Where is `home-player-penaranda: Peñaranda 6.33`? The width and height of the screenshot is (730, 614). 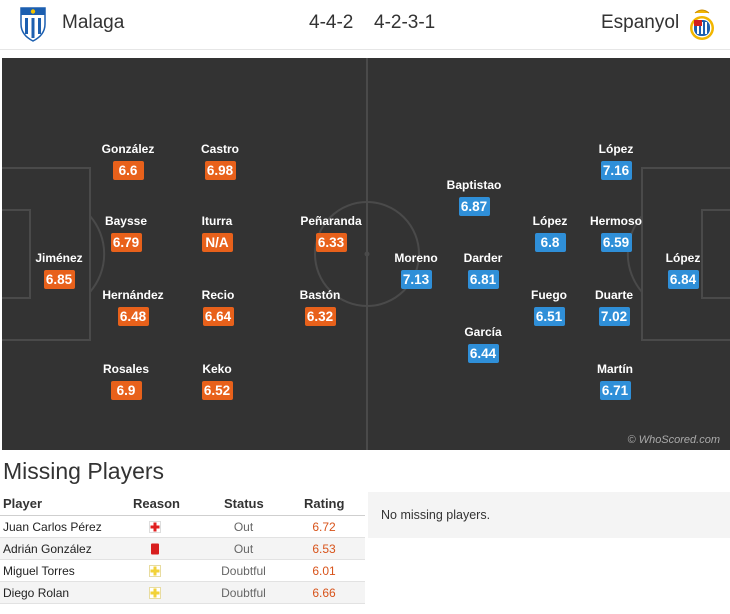 home-player-penaranda: Peñaranda 6.33 is located at coordinates (331, 233).